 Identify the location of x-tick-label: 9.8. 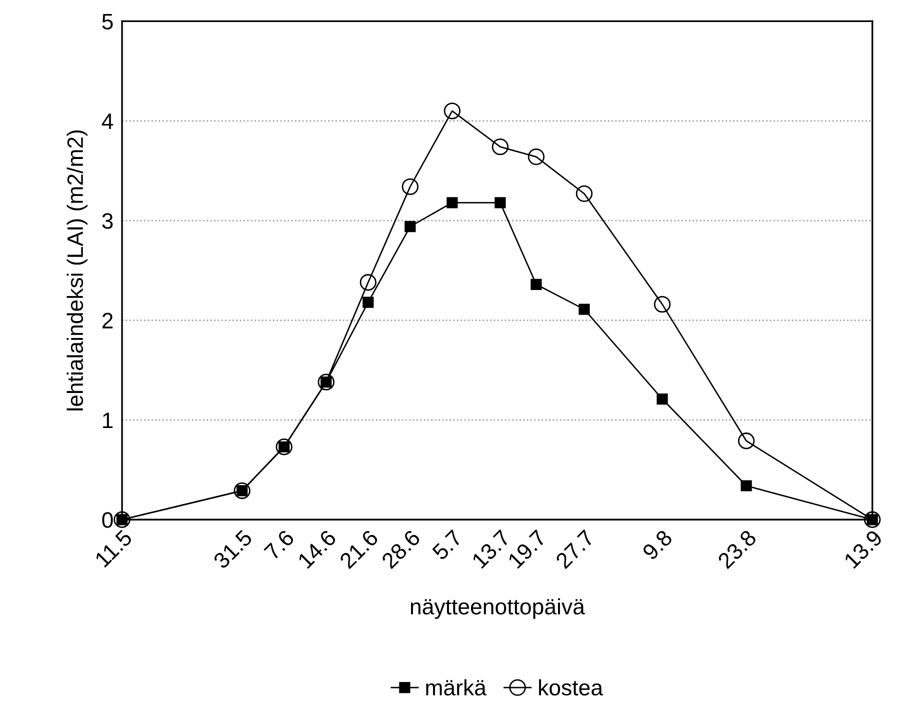
(658, 545).